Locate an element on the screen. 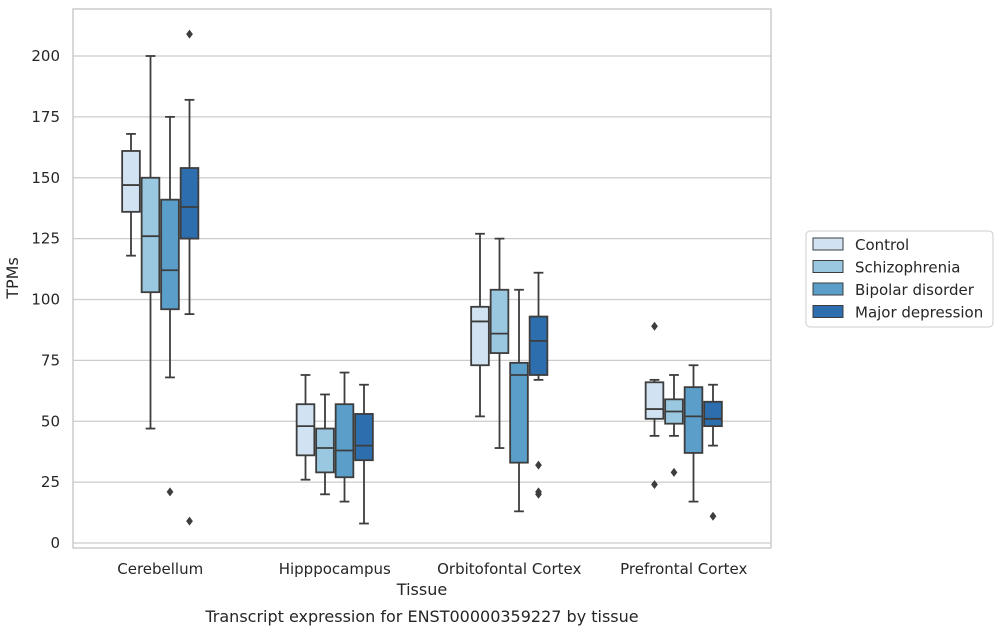  legend-label: Schizophrenia is located at coordinates (907, 268).